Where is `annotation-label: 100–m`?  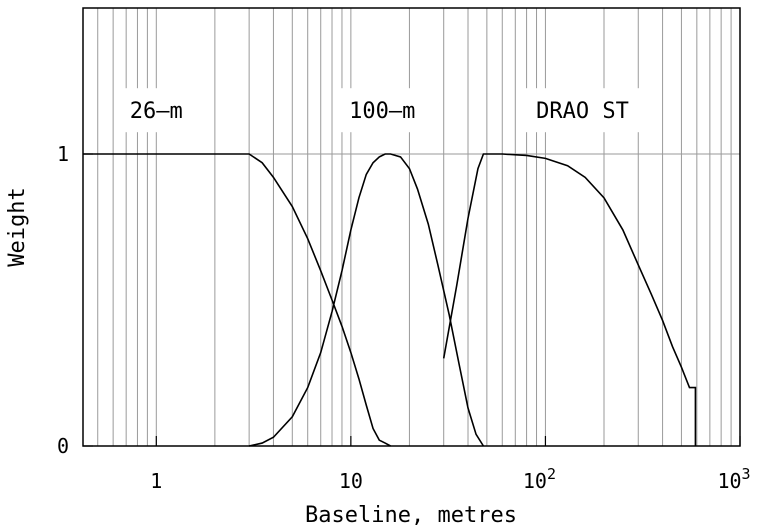
annotation-label: 100–m is located at coordinates (382, 111).